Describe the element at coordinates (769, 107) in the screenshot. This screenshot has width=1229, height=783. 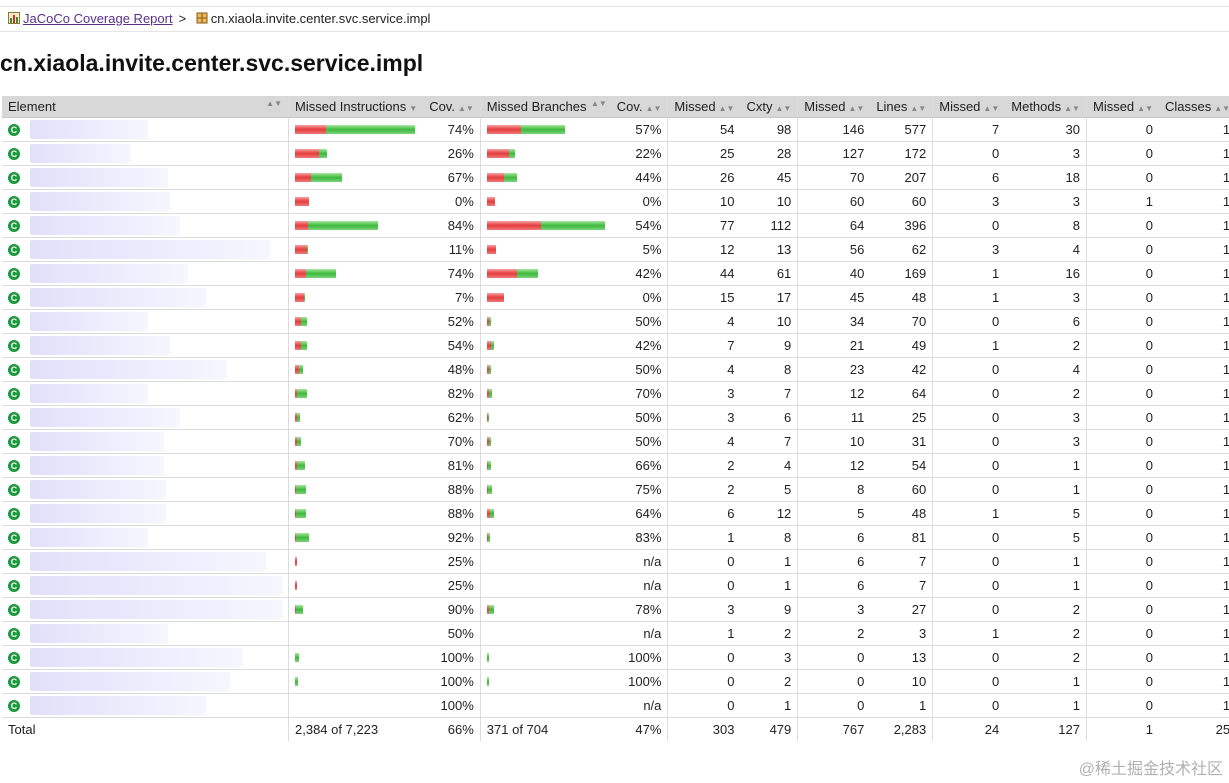
I see `col-cxty: Cxty ▲▼` at that location.